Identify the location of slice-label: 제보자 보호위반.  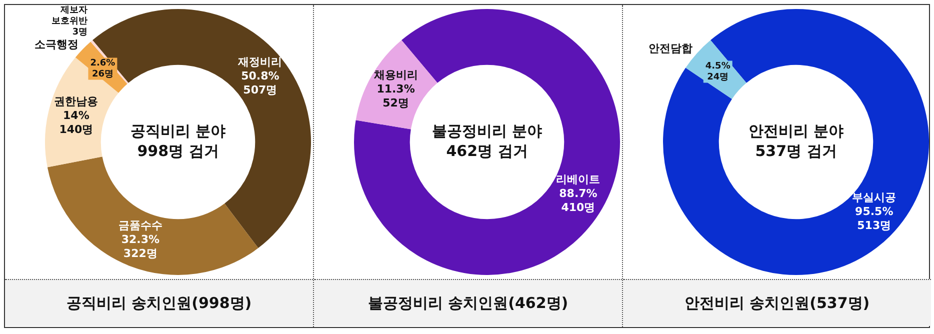
(70, 16).